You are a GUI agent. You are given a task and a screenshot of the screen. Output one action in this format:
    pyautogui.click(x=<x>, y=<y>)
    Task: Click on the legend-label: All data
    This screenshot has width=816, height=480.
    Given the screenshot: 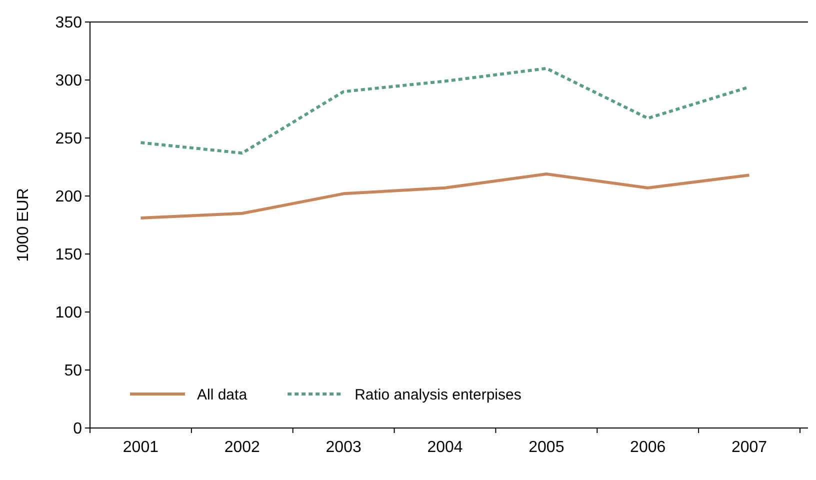 What is the action you would take?
    pyautogui.click(x=222, y=395)
    